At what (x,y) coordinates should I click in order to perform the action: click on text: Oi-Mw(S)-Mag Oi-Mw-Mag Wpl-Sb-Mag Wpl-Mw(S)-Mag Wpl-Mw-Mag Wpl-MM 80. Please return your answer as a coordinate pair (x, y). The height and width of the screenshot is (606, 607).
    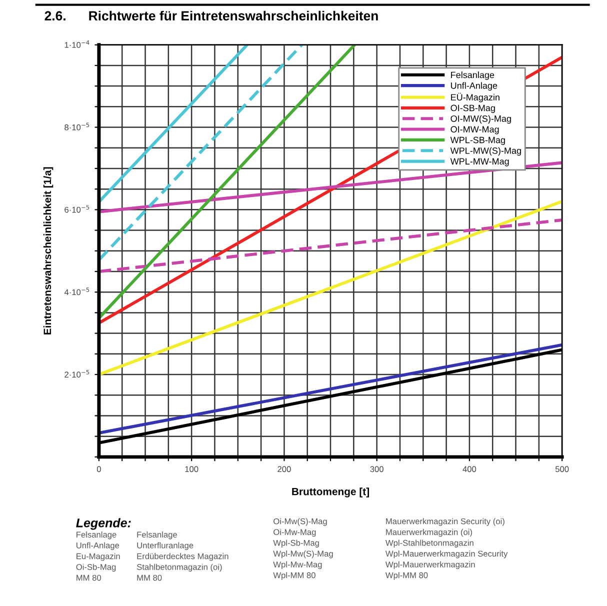
    Looking at the image, I should click on (303, 549).